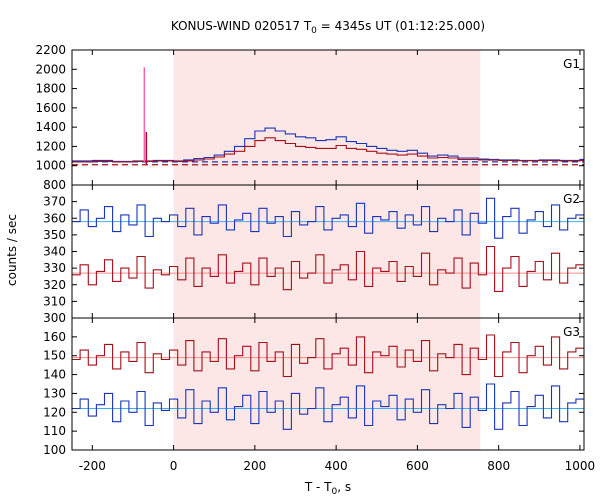  What do you see at coordinates (50, 166) in the screenshot?
I see `y-tick-label: 1000` at bounding box center [50, 166].